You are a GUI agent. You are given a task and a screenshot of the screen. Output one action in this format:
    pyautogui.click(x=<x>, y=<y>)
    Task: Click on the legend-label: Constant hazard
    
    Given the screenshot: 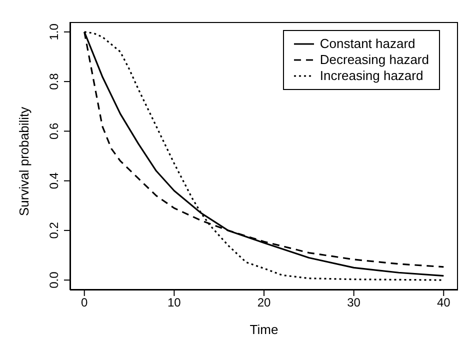 What is the action you would take?
    pyautogui.click(x=368, y=44)
    